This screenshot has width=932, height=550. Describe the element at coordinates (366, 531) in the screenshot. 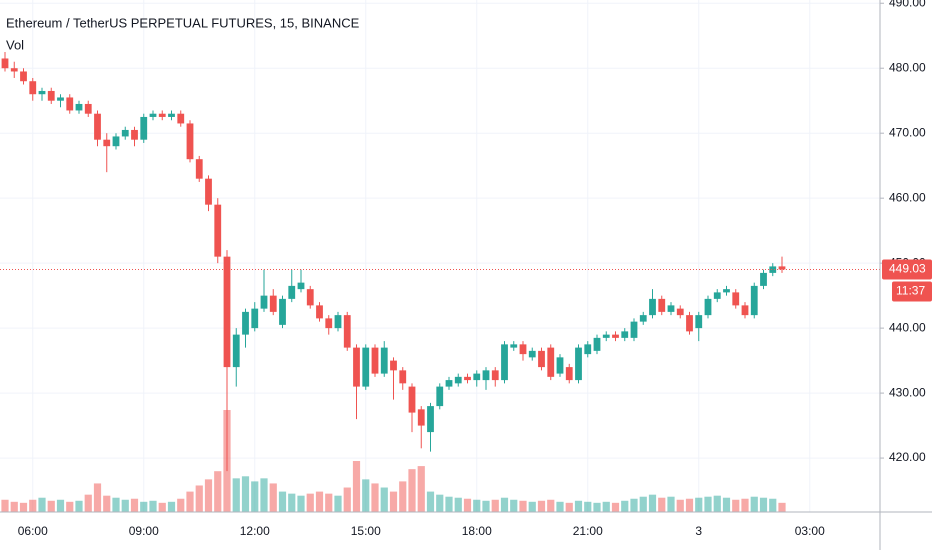

I see `x-tick-label: 15:00` at that location.